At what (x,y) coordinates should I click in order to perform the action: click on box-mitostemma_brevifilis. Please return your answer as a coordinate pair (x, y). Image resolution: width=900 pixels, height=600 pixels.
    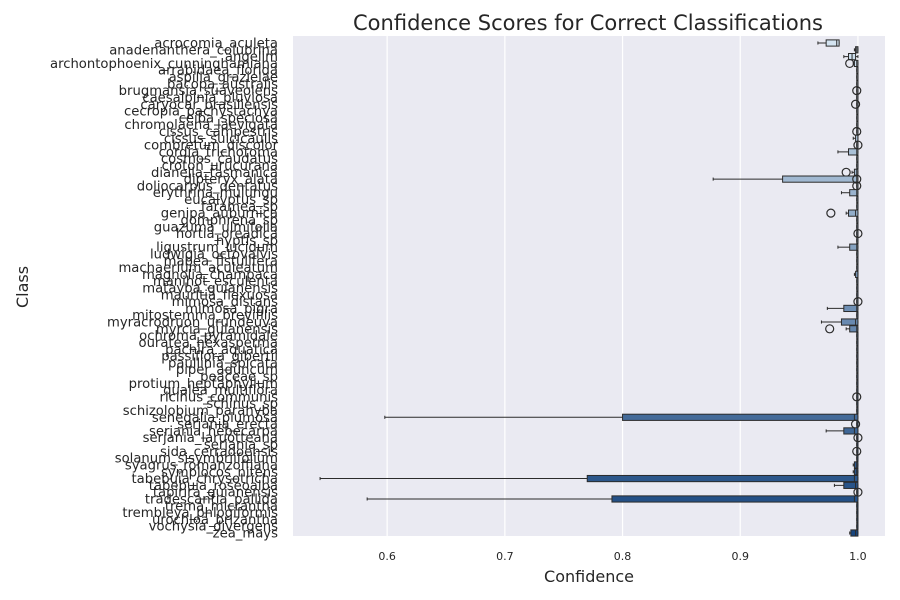
    Looking at the image, I should click on (857, 315).